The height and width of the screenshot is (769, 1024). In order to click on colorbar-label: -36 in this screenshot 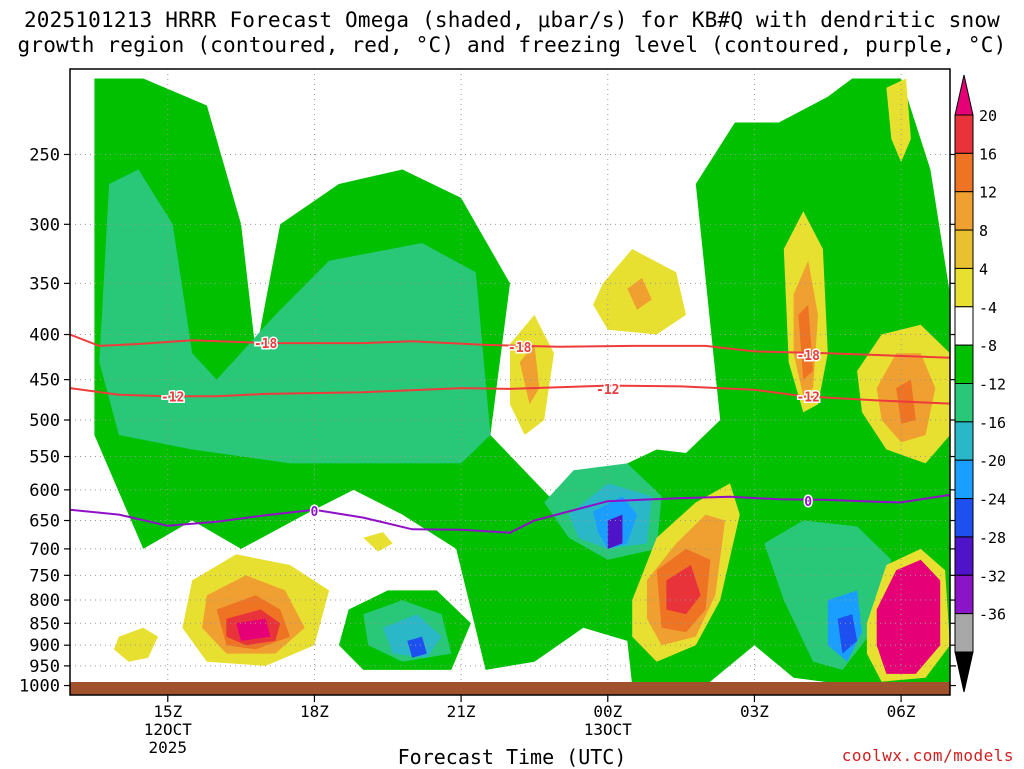, I will do `click(992, 615)`.